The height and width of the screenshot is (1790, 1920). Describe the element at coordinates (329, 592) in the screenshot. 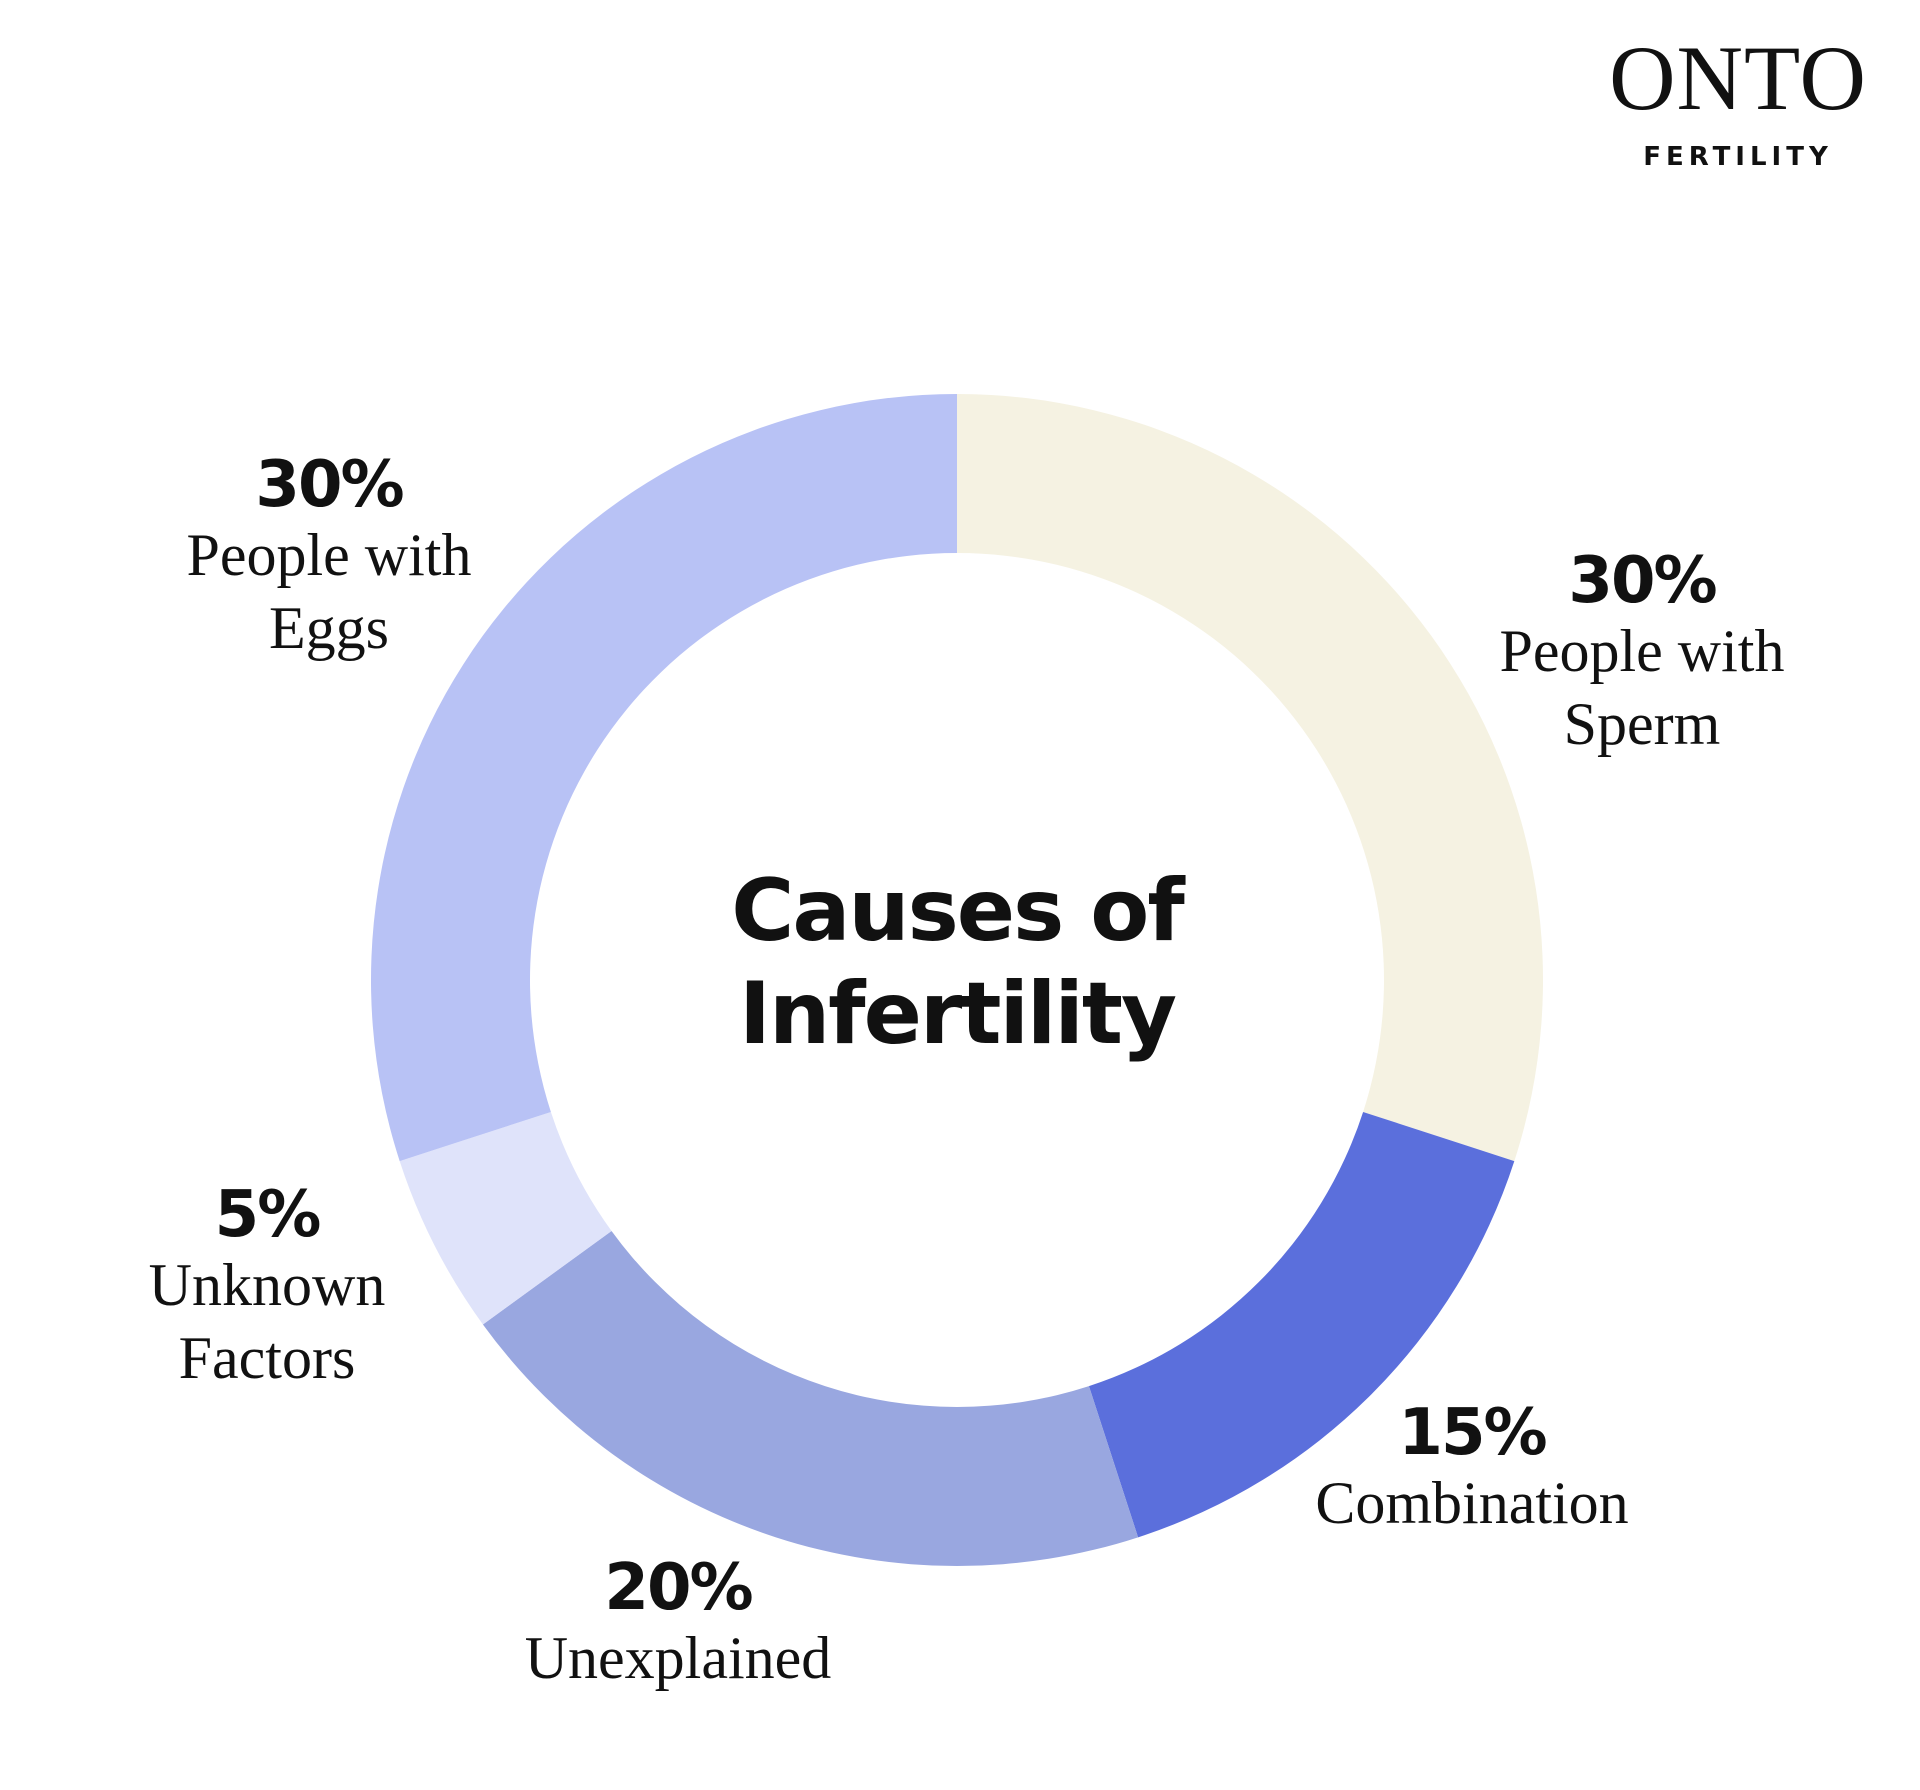

I see `category-label: People with Eggs` at that location.